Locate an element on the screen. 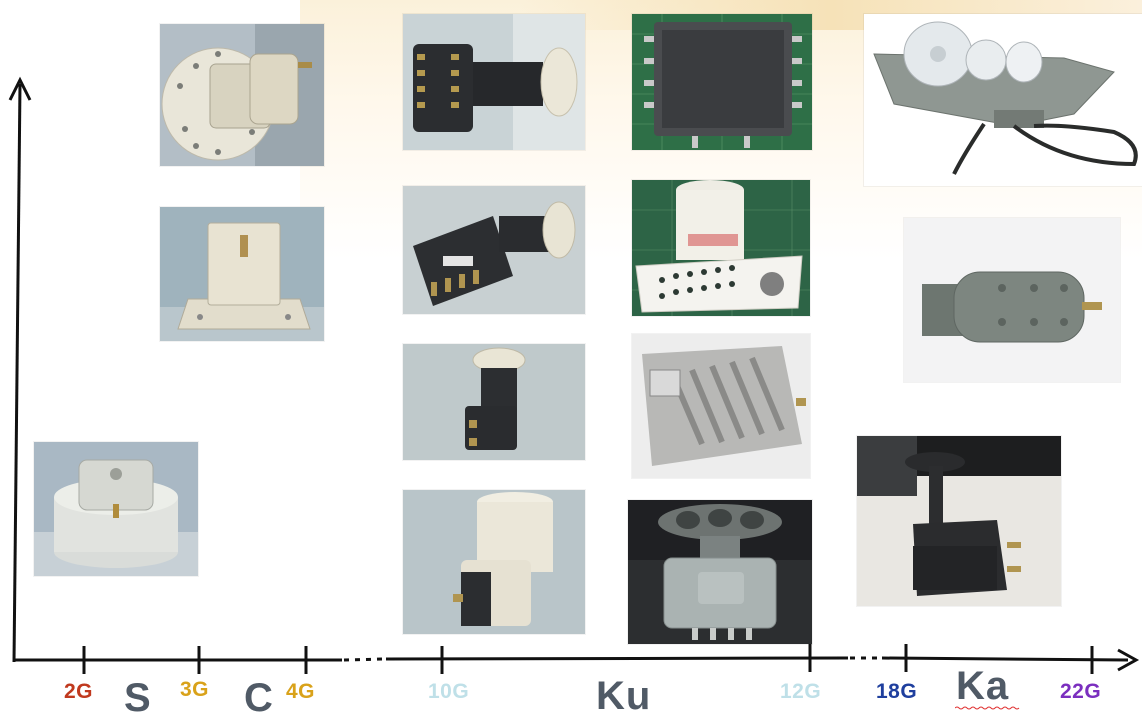 The width and height of the screenshot is (1142, 722). photo-ka-black-lnb is located at coordinates (959, 521).